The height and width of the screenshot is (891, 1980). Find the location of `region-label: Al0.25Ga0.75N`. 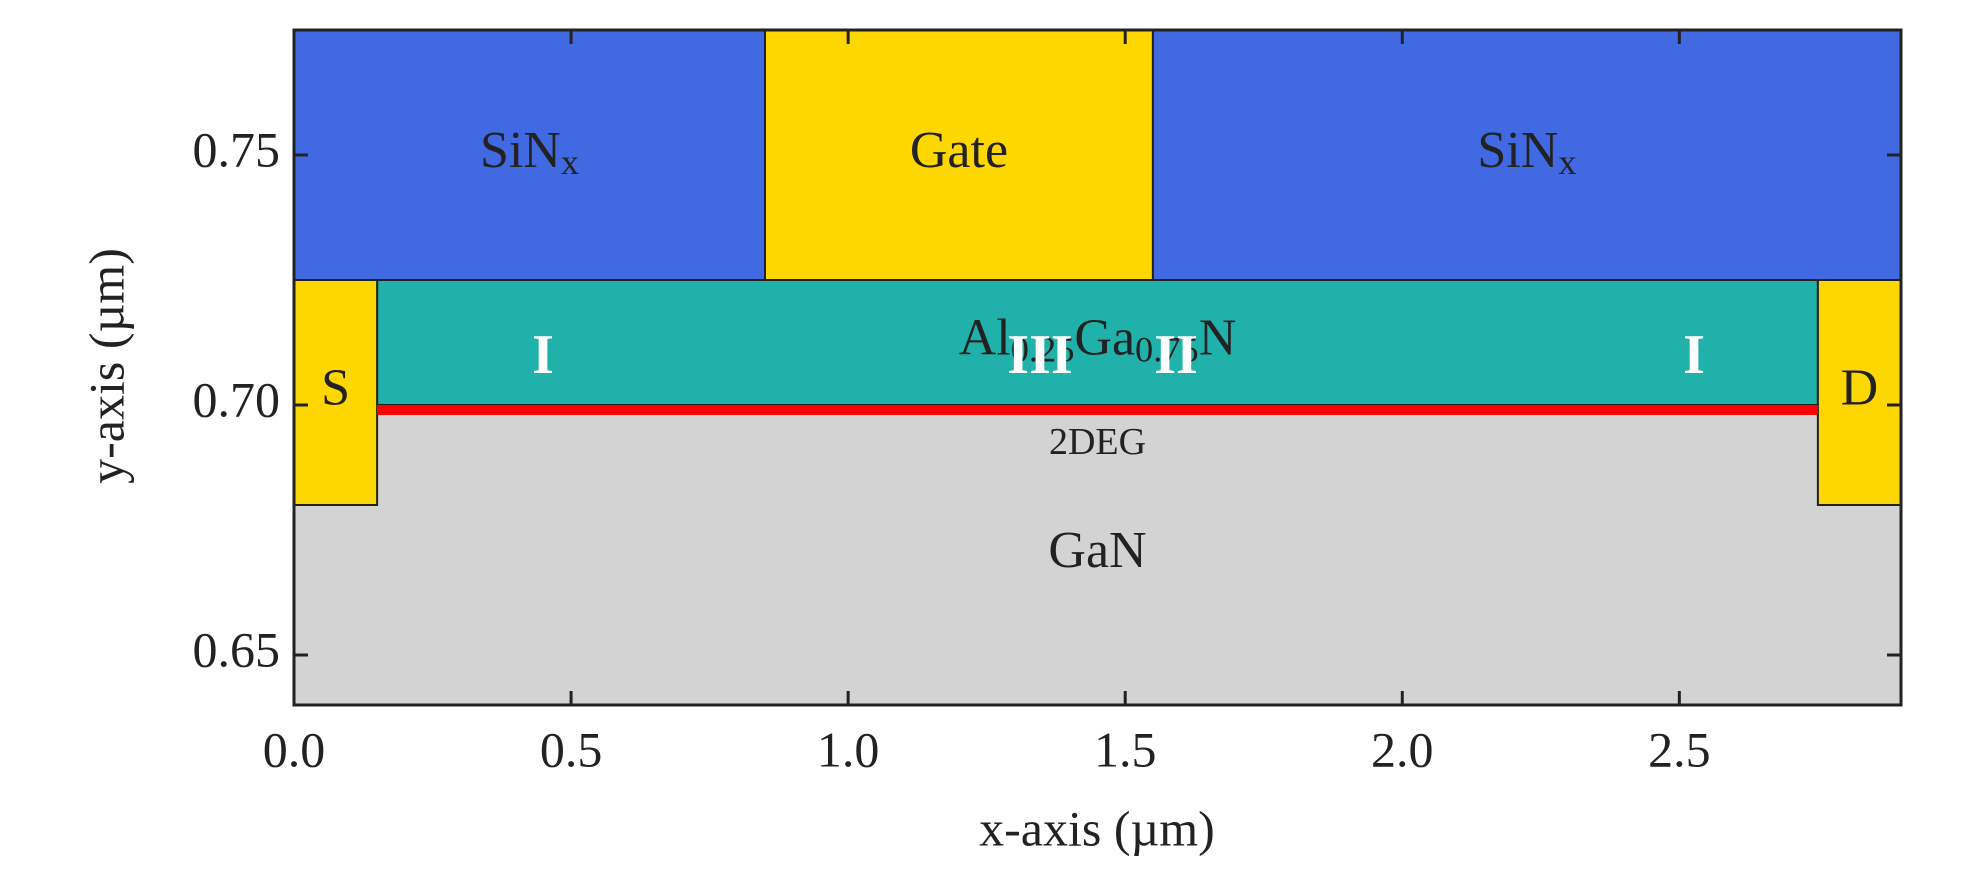

region-label: Al0.25Ga0.75N is located at coordinates (1098, 339).